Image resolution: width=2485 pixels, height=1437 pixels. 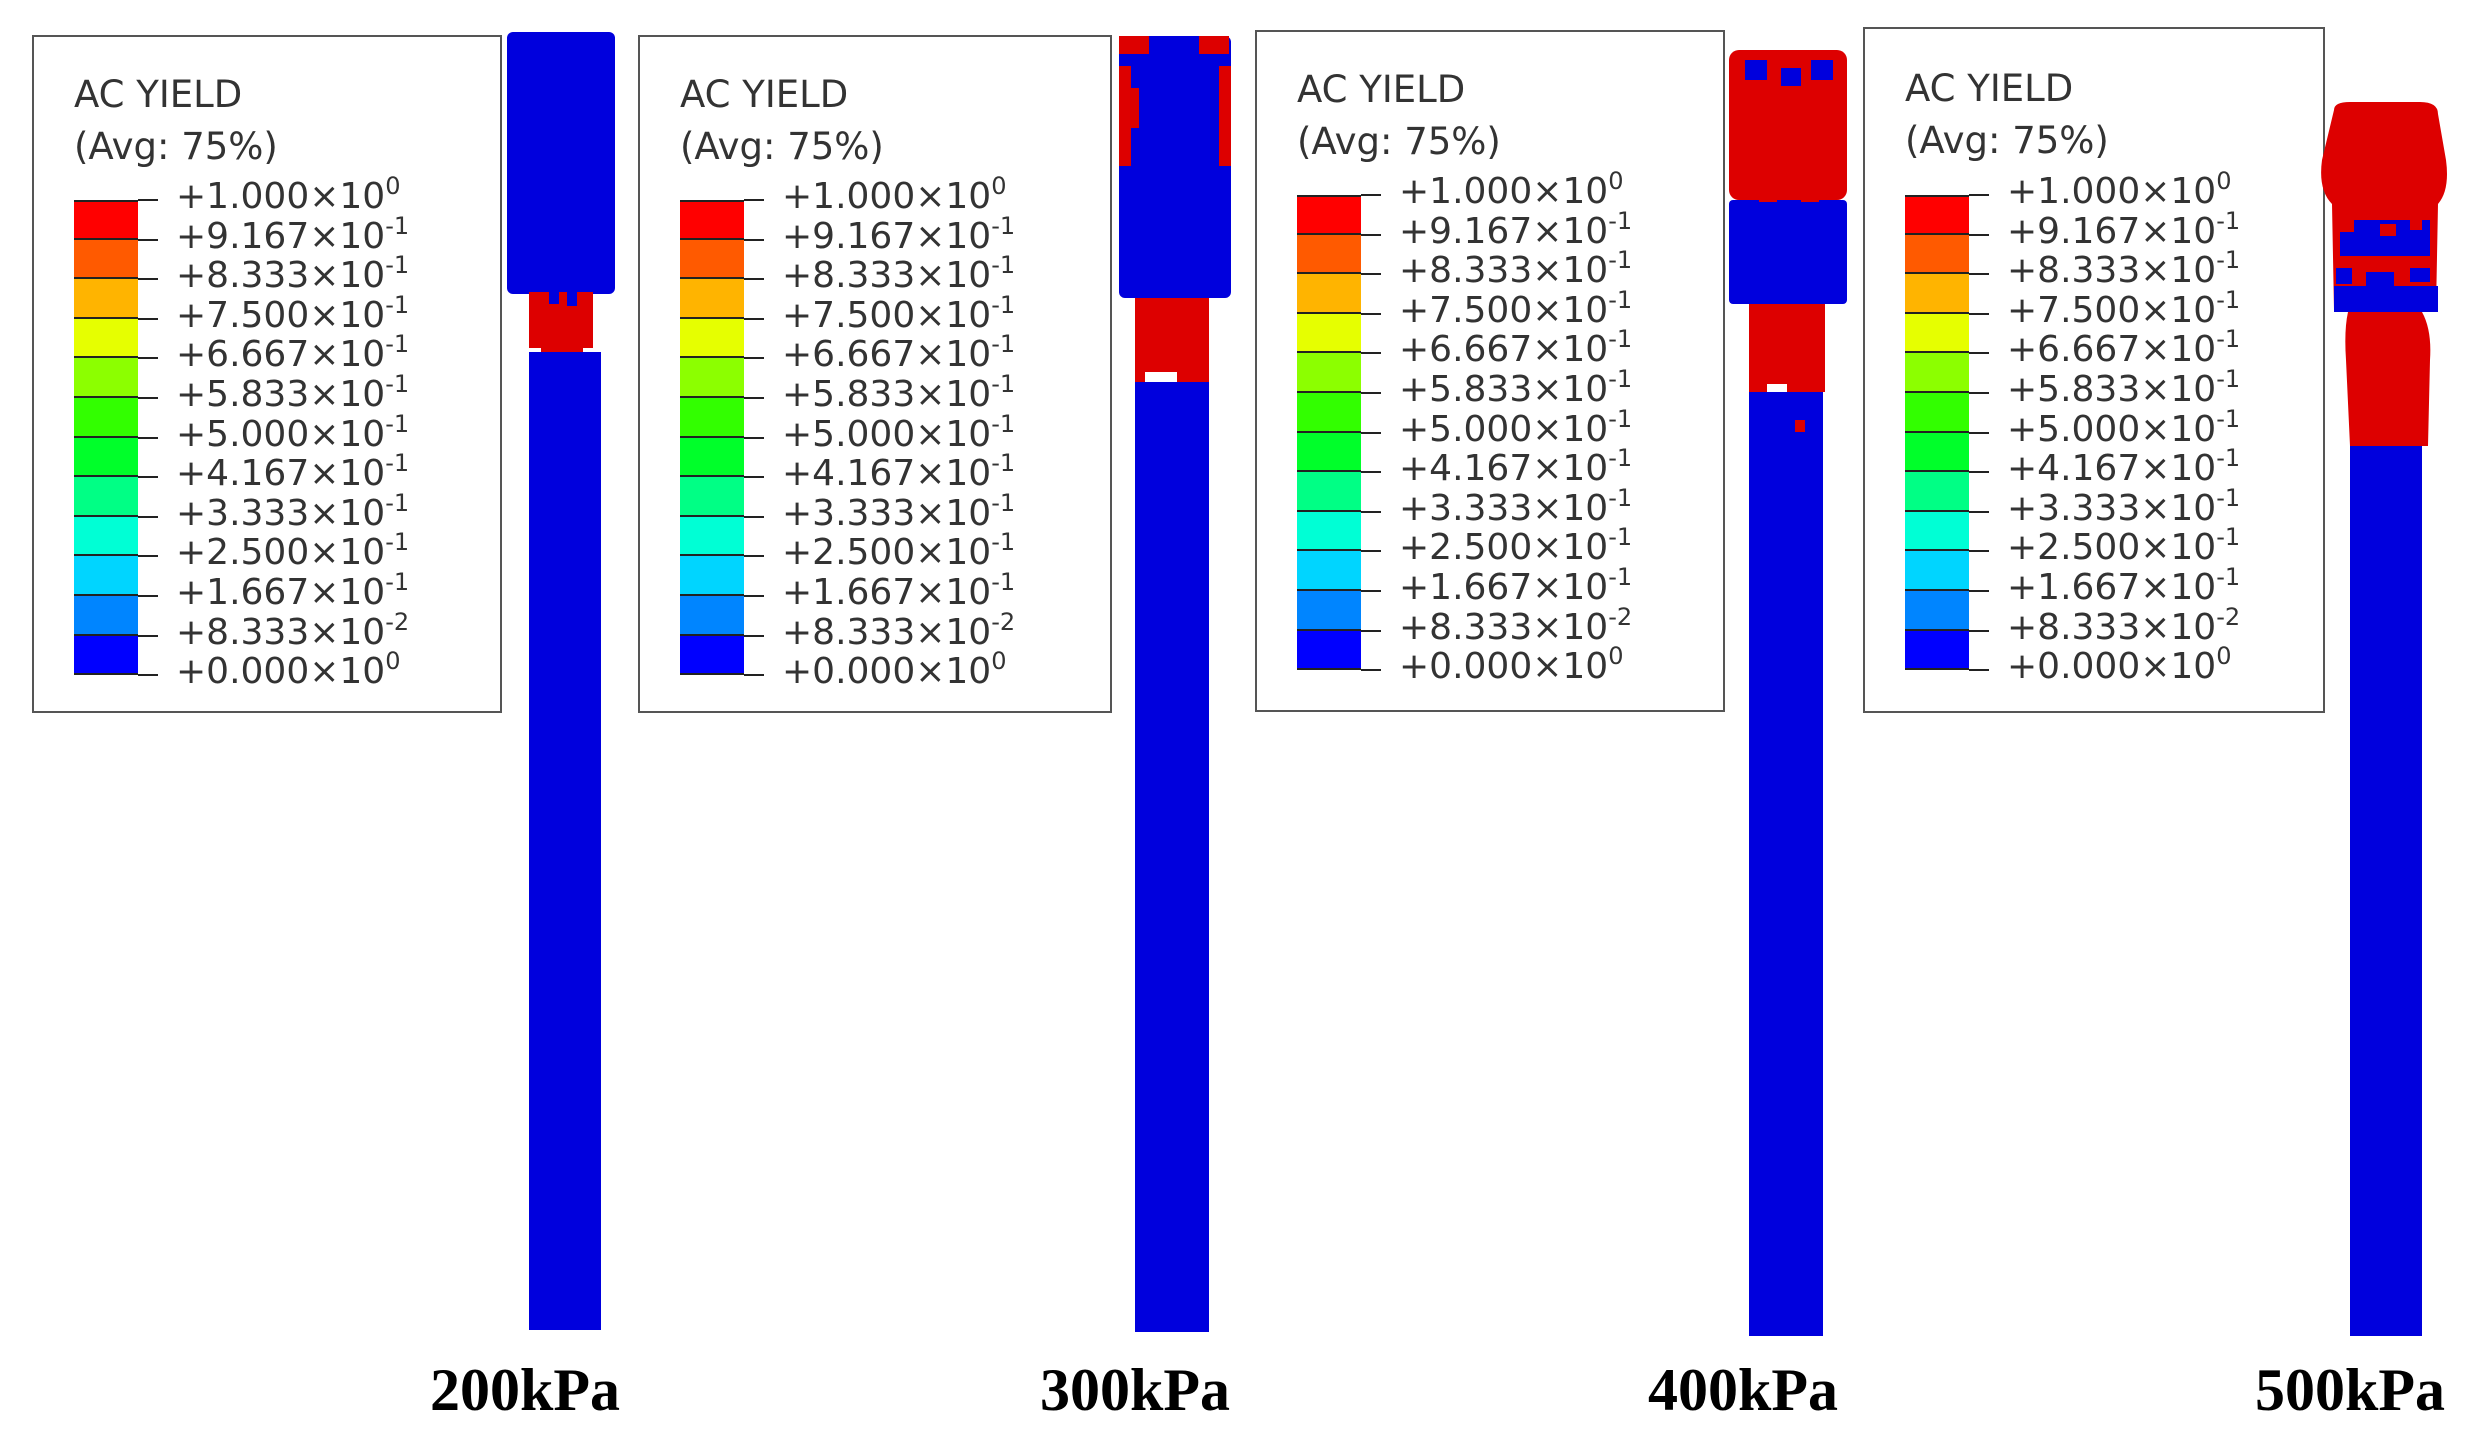 I want to click on pile-200kpa, so click(x=565, y=680).